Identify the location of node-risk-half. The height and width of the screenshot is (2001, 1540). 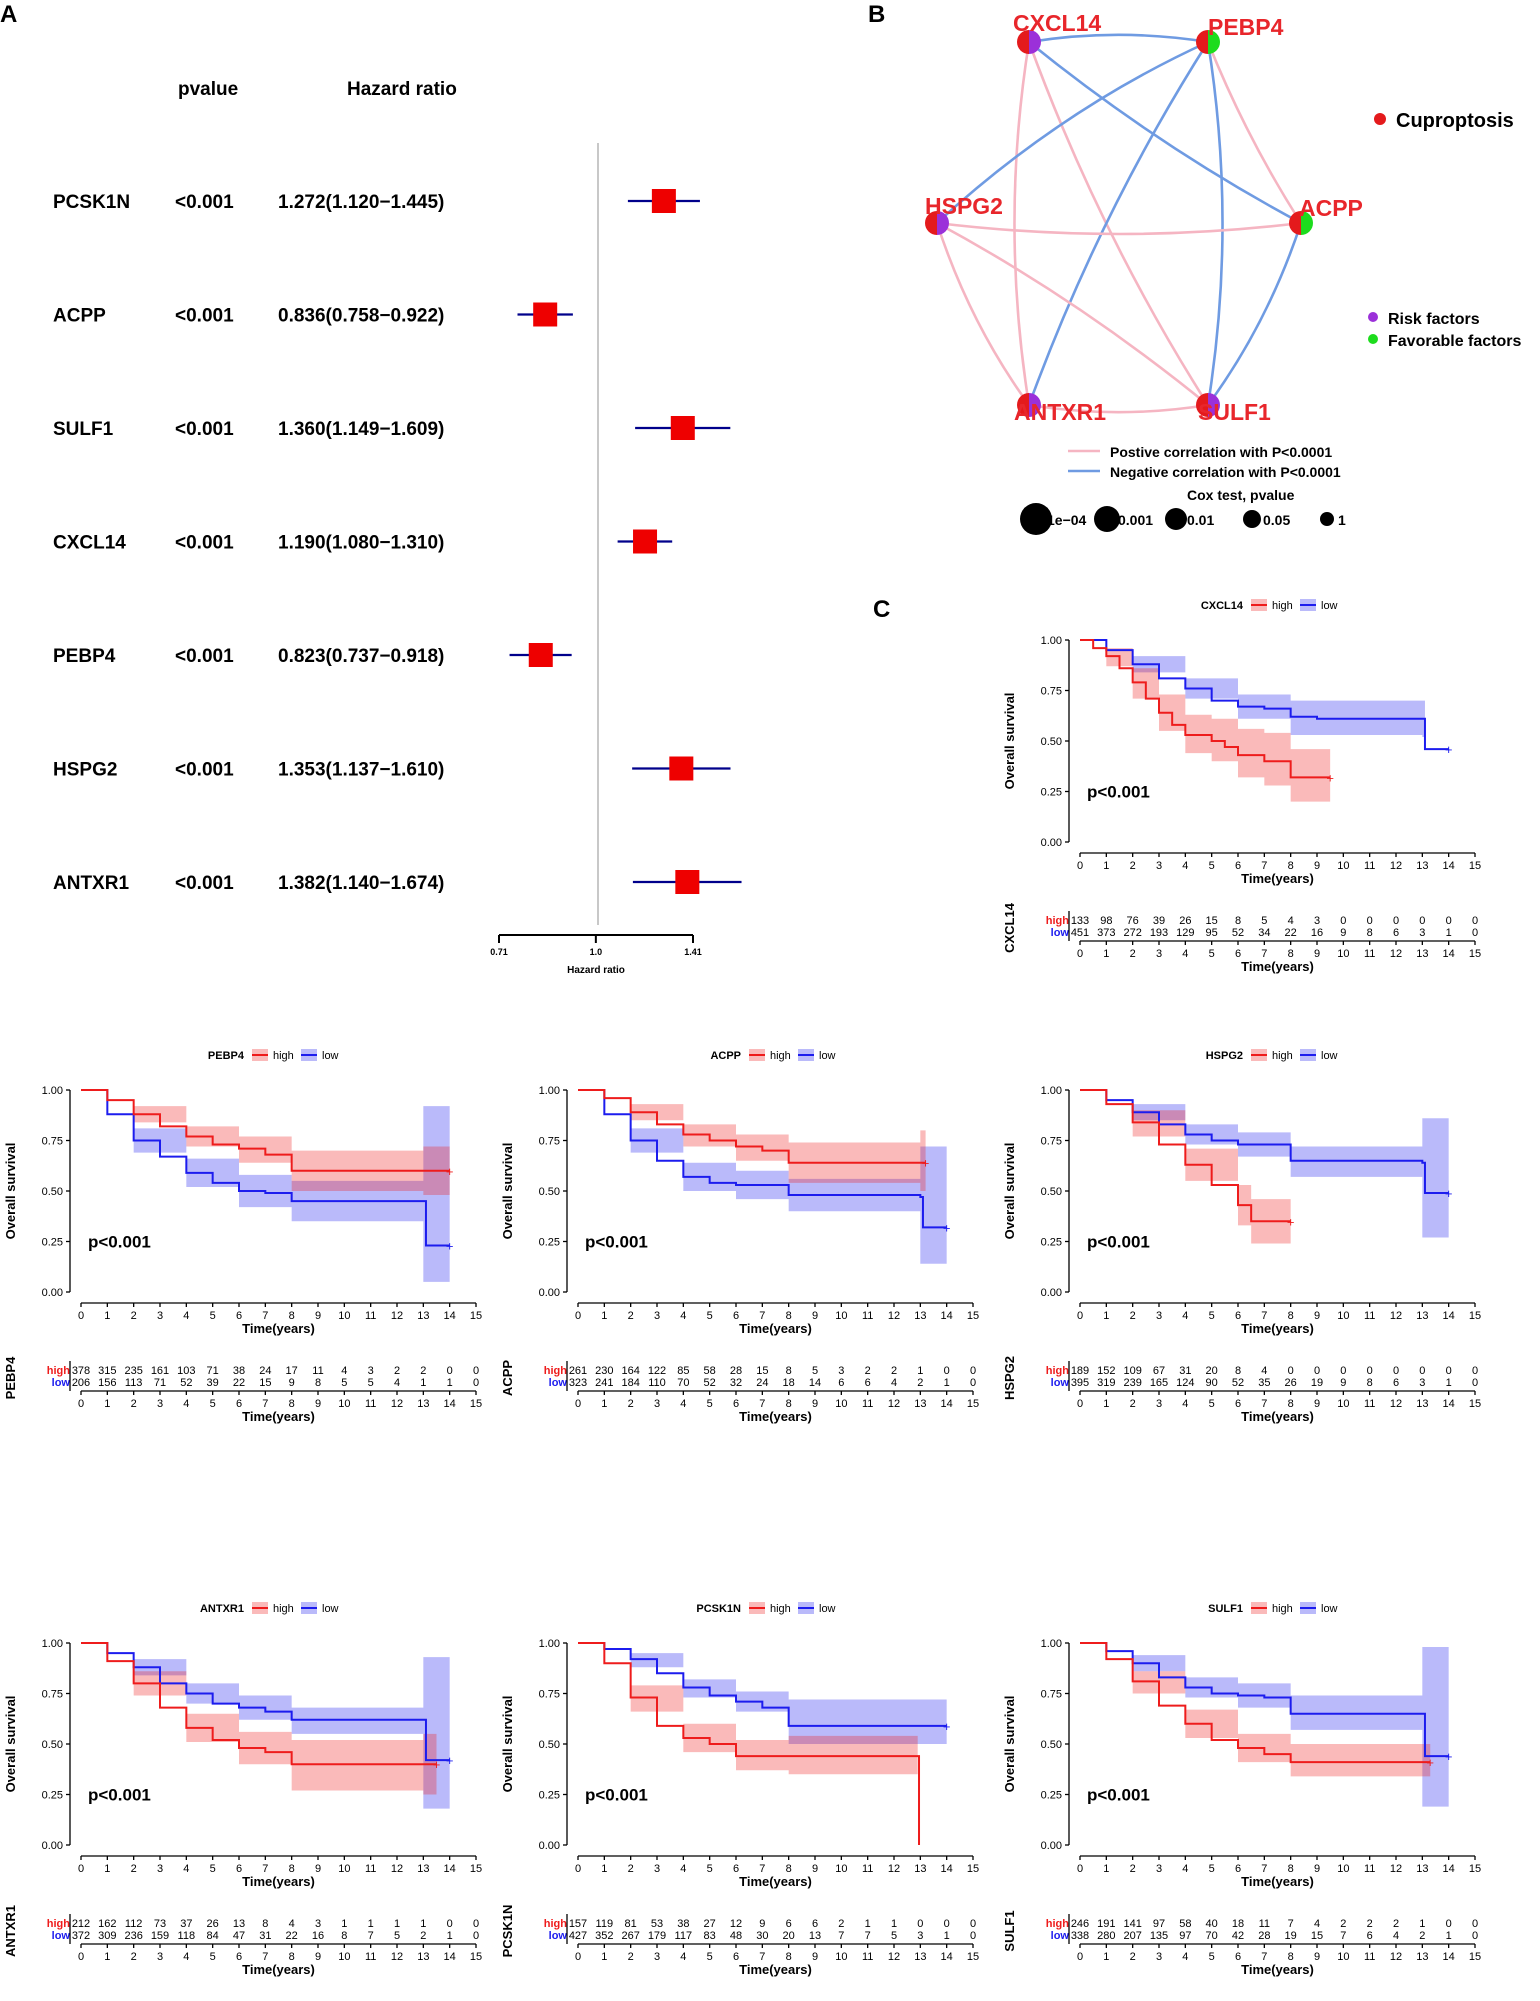
(943, 223).